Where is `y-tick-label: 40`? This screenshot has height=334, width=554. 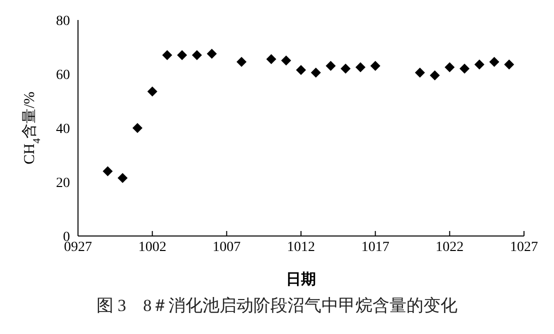 y-tick-label: 40 is located at coordinates (63, 129).